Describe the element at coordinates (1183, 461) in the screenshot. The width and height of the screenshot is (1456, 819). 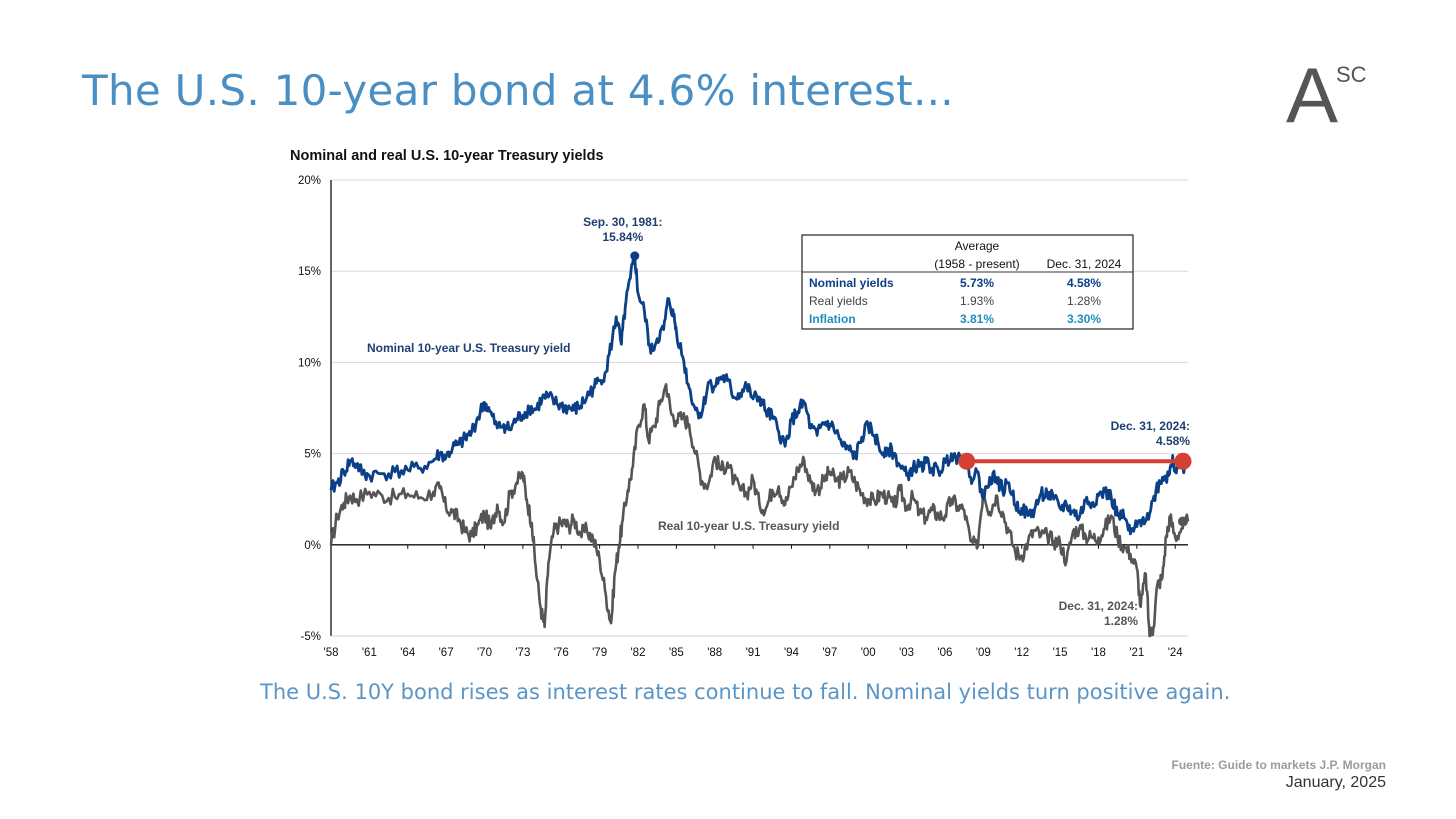
I see `highlight-end-dot` at that location.